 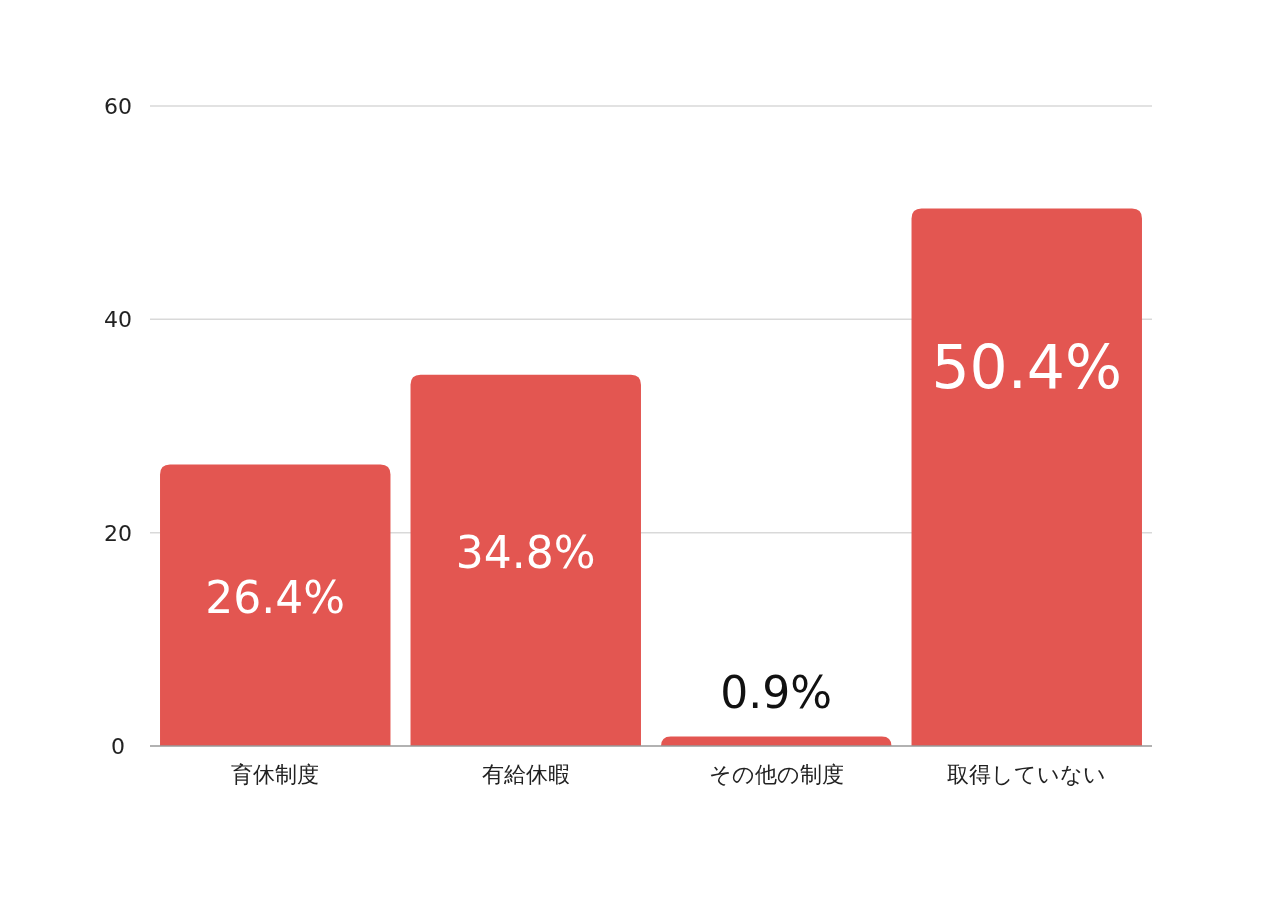 I want to click on data-label: 34.8%, so click(x=525, y=553).